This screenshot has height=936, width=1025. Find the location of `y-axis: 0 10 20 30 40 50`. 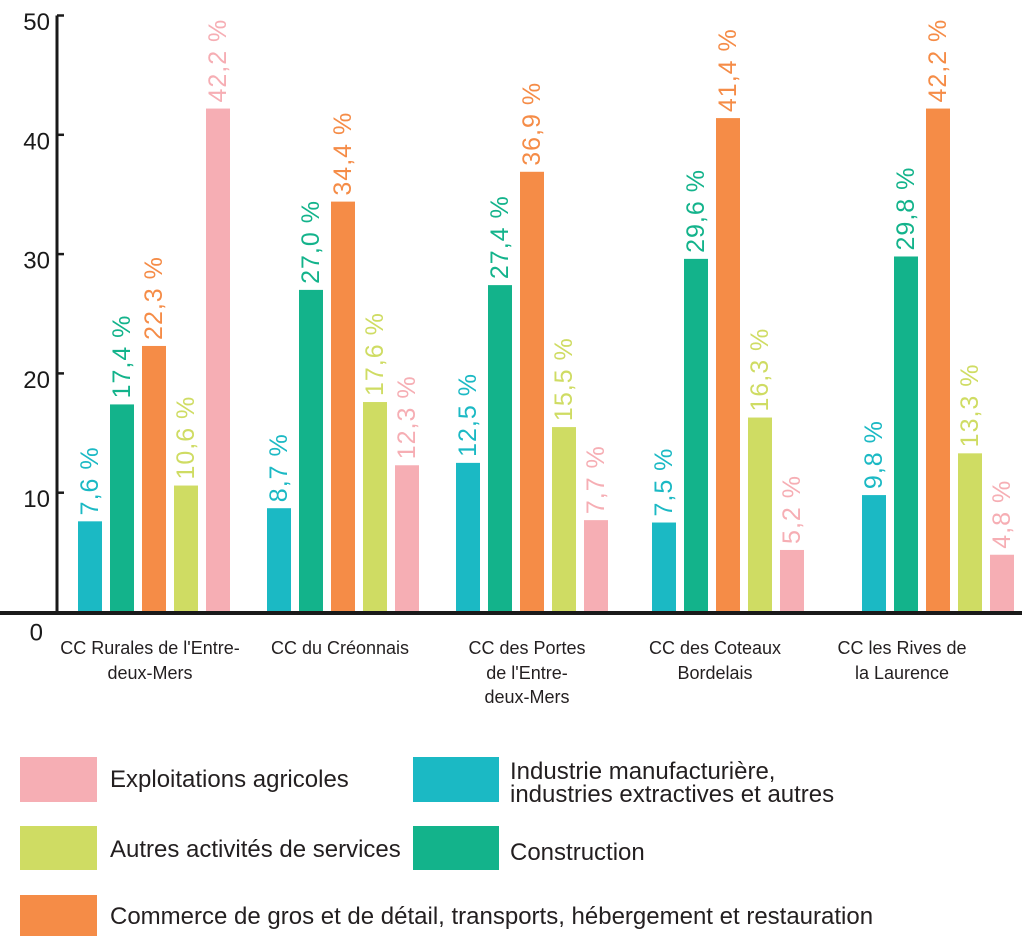

y-axis: 0 10 20 30 40 50 is located at coordinates (43, 328).